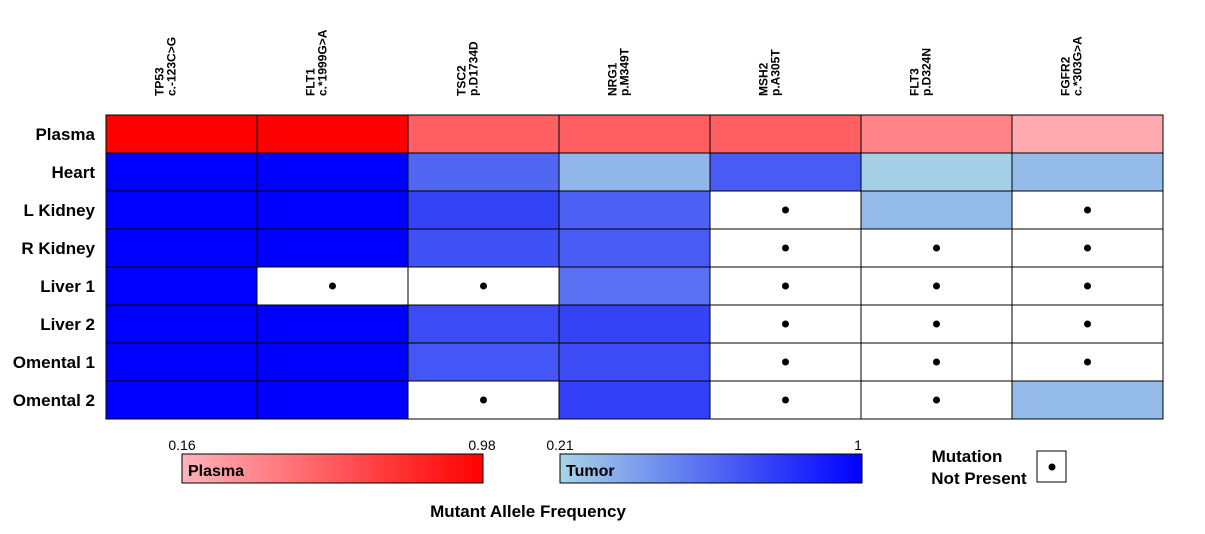 This screenshot has height=534, width=1205. Describe the element at coordinates (323, 62) in the screenshot. I see `column-variant-label: c.*1999G>A` at that location.